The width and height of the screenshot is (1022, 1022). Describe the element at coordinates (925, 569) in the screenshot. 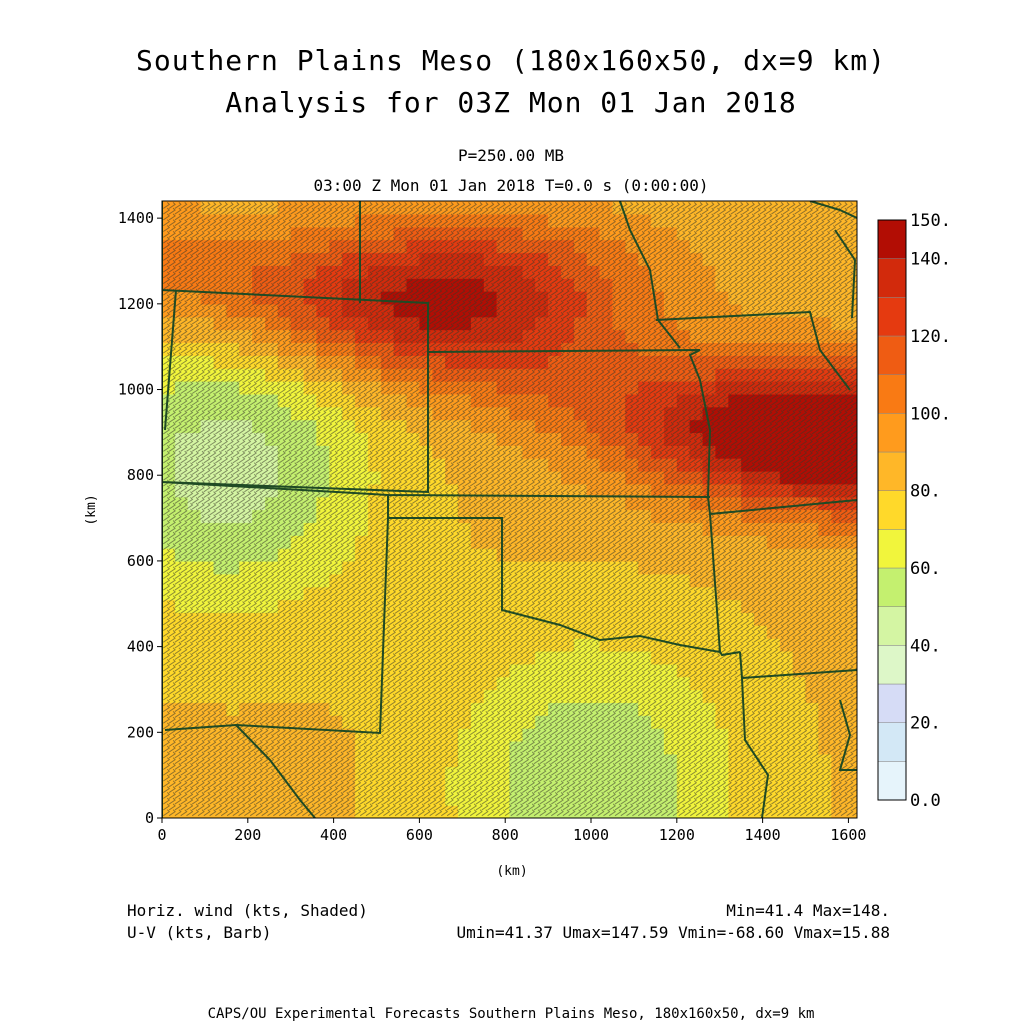

I see `colorbar-tick-label: 60.` at that location.